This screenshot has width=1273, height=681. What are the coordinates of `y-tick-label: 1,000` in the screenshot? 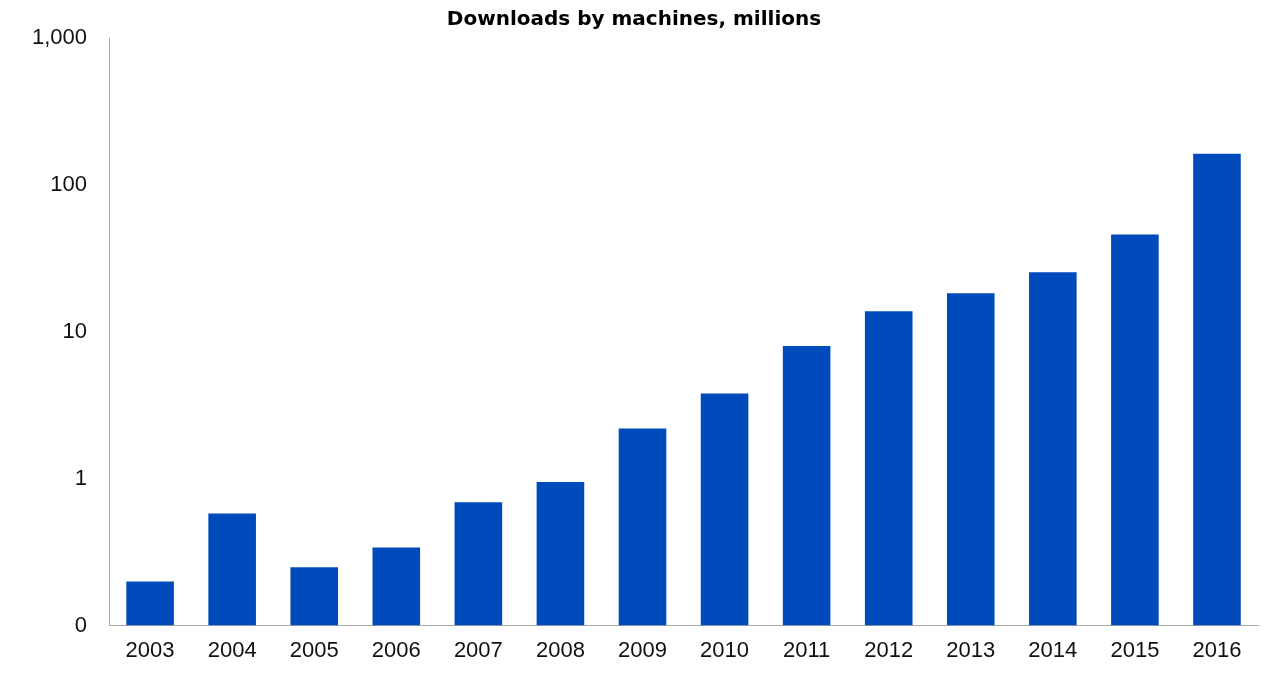 It's located at (59, 37).